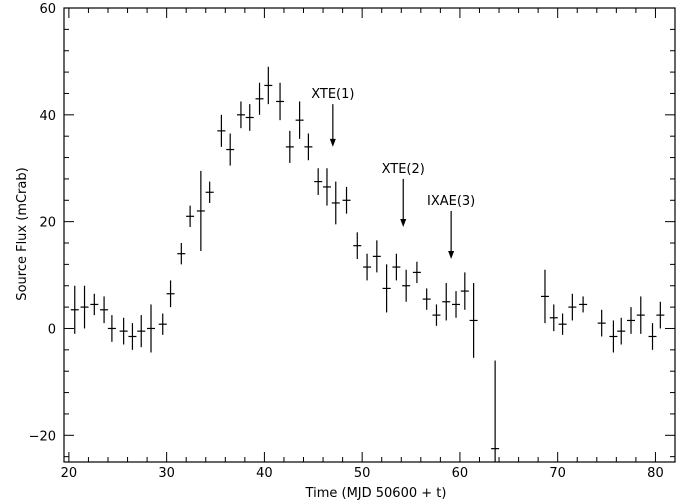 Image resolution: width=681 pixels, height=504 pixels. Describe the element at coordinates (52, 329) in the screenshot. I see `y-tick-label: 0` at that location.